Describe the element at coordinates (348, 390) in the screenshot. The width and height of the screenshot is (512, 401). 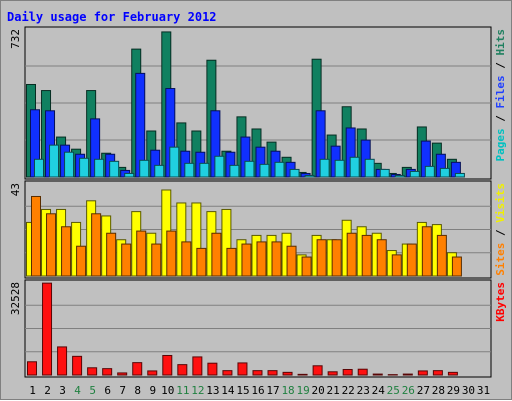
I see `x-tick-label-day-22: 22` at that location.